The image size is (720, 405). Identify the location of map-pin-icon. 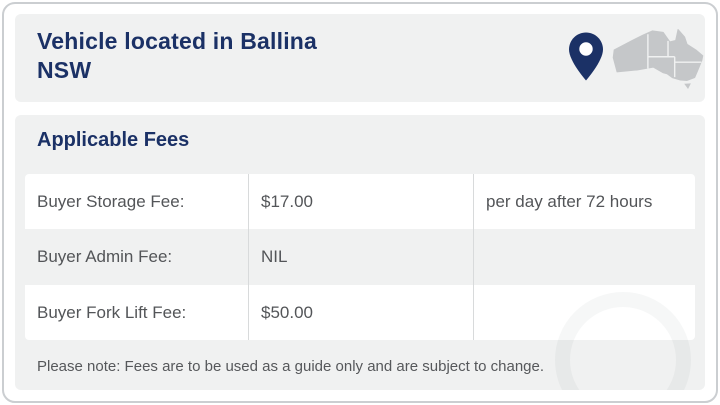
(586, 56).